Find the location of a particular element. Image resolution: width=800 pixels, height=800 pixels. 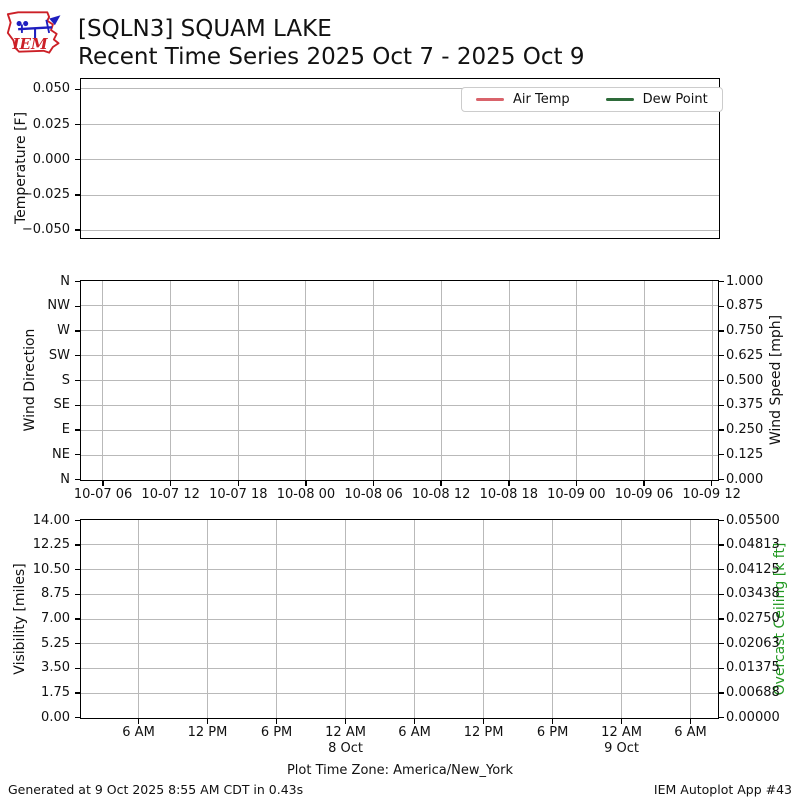

x-tick-label: 10-08 06 is located at coordinates (373, 494).